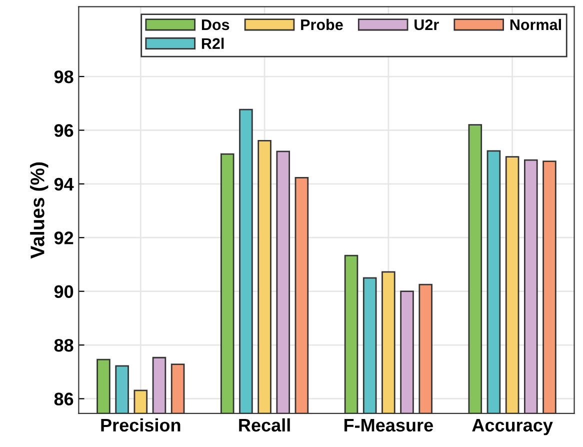  I want to click on legend-label: Normal, so click(535, 24).